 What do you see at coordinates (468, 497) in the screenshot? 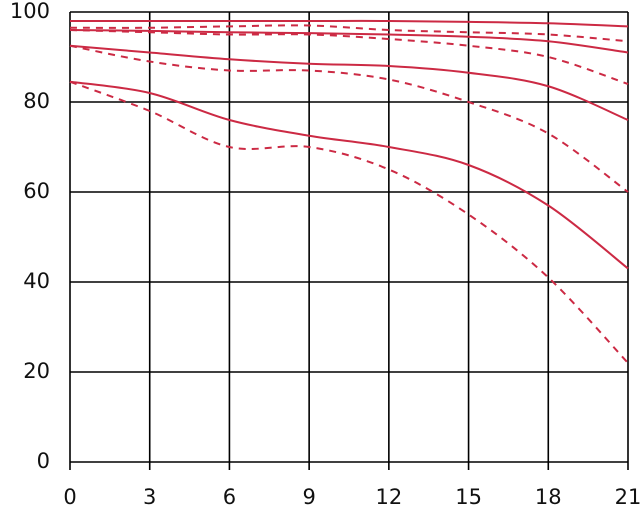
I see `x-tick-label: 15` at bounding box center [468, 497].